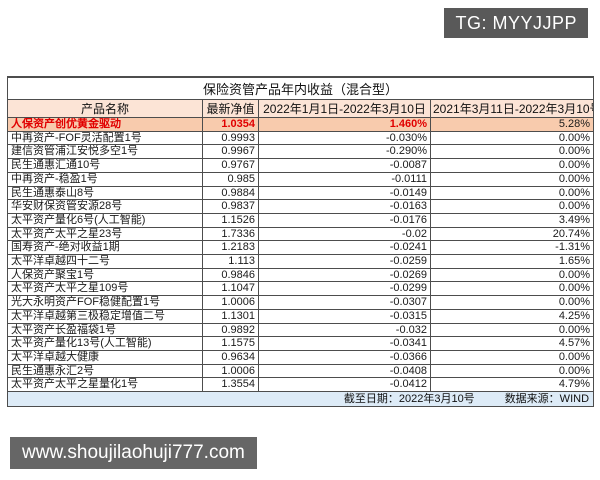  What do you see at coordinates (344, 138) in the screenshot?
I see `ytd-return-cell: -0.030%` at bounding box center [344, 138].